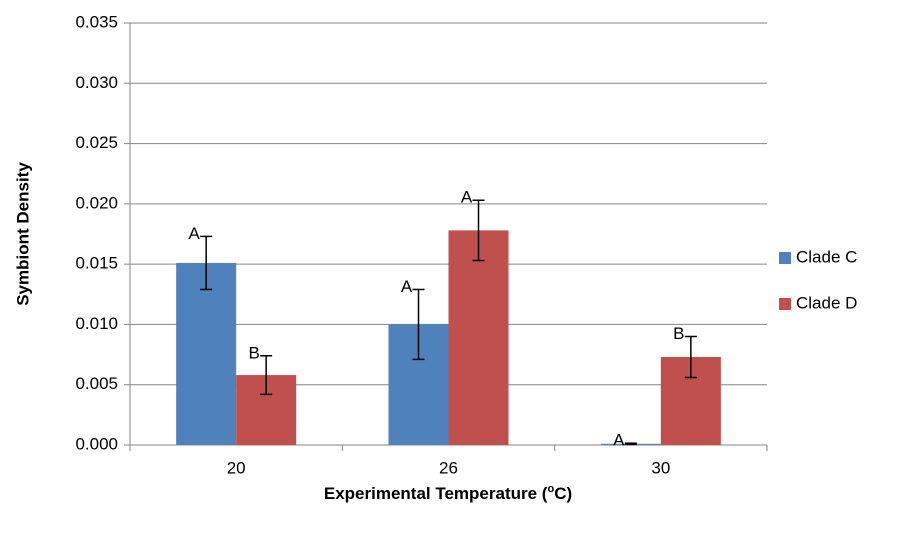 The image size is (915, 535). Describe the element at coordinates (96, 21) in the screenshot. I see `y-tick-label: 0.035` at that location.